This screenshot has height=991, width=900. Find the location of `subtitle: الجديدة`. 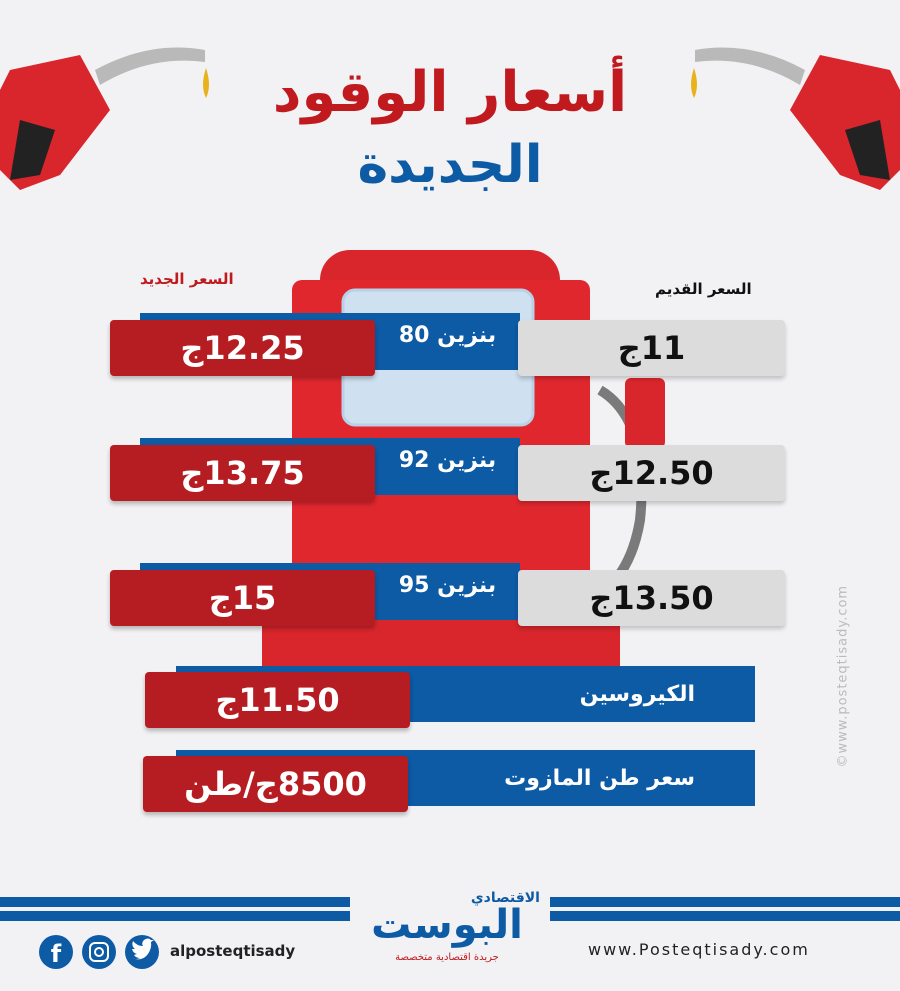

subtitle: الجديدة is located at coordinates (450, 165).